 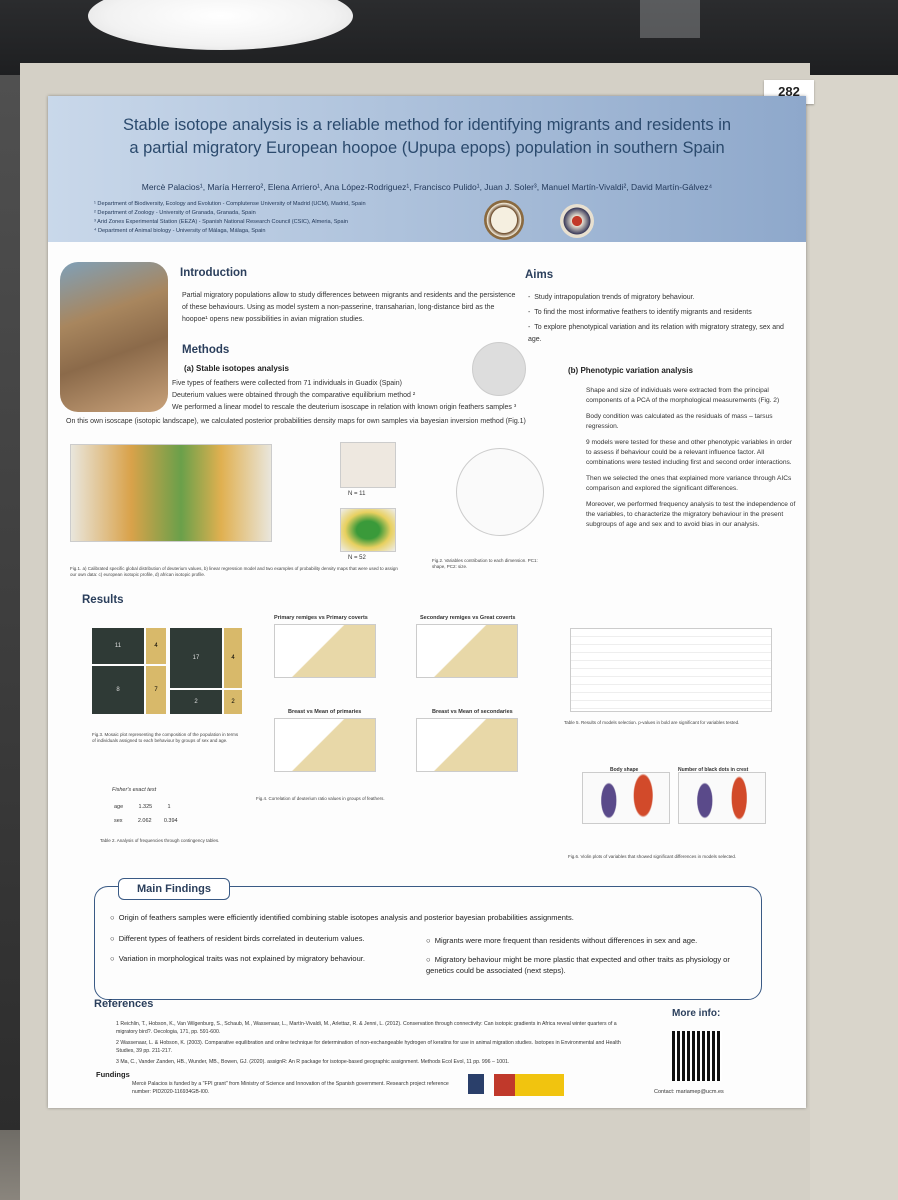 I want to click on main-findings-box, so click(x=428, y=943).